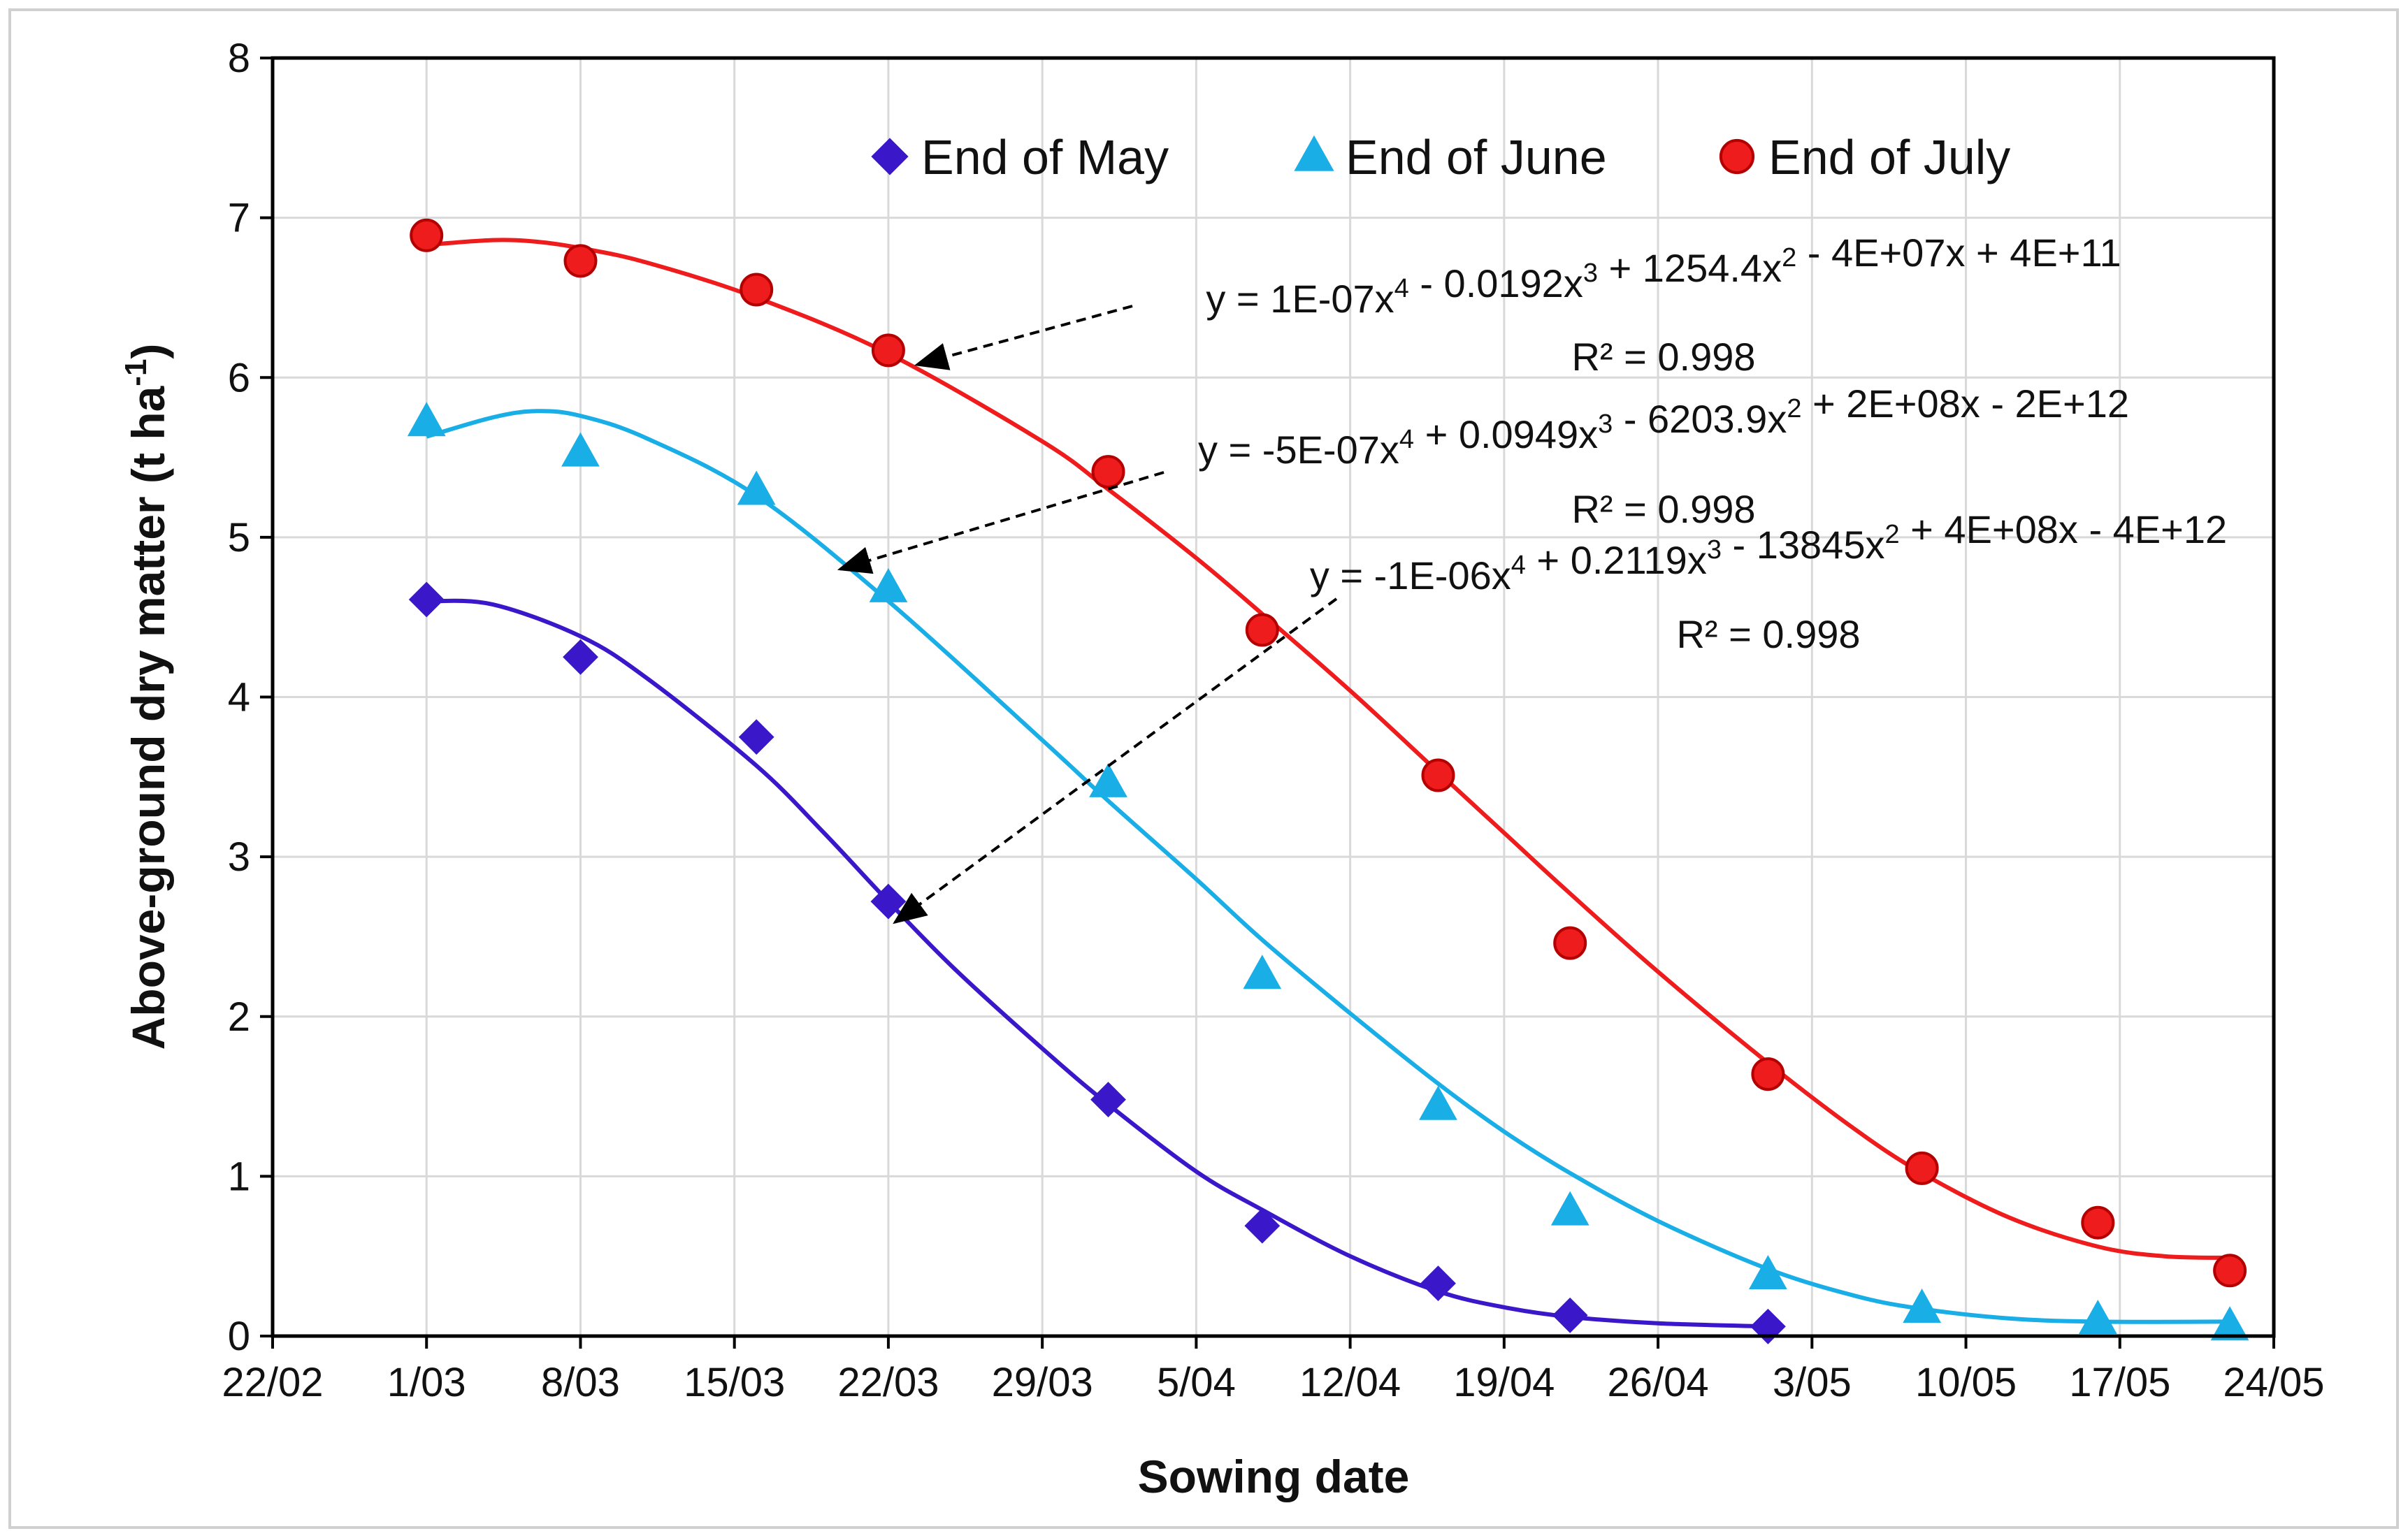 The height and width of the screenshot is (1538, 2408). Describe the element at coordinates (239, 377) in the screenshot. I see `y-tick-label: 6` at that location.